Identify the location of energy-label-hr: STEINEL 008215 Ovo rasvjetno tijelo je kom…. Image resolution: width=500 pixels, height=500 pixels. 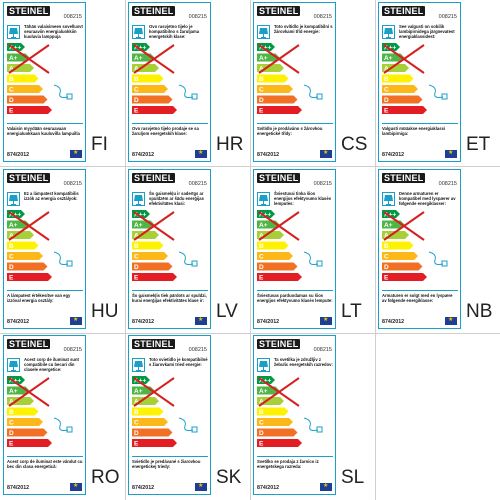
(187, 83).